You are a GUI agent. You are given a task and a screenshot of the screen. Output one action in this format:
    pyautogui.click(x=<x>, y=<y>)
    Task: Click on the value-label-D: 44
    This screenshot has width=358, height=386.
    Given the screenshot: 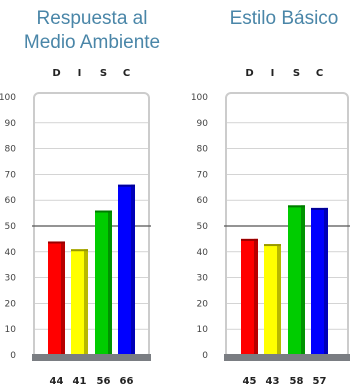 What is the action you would take?
    pyautogui.click(x=57, y=381)
    